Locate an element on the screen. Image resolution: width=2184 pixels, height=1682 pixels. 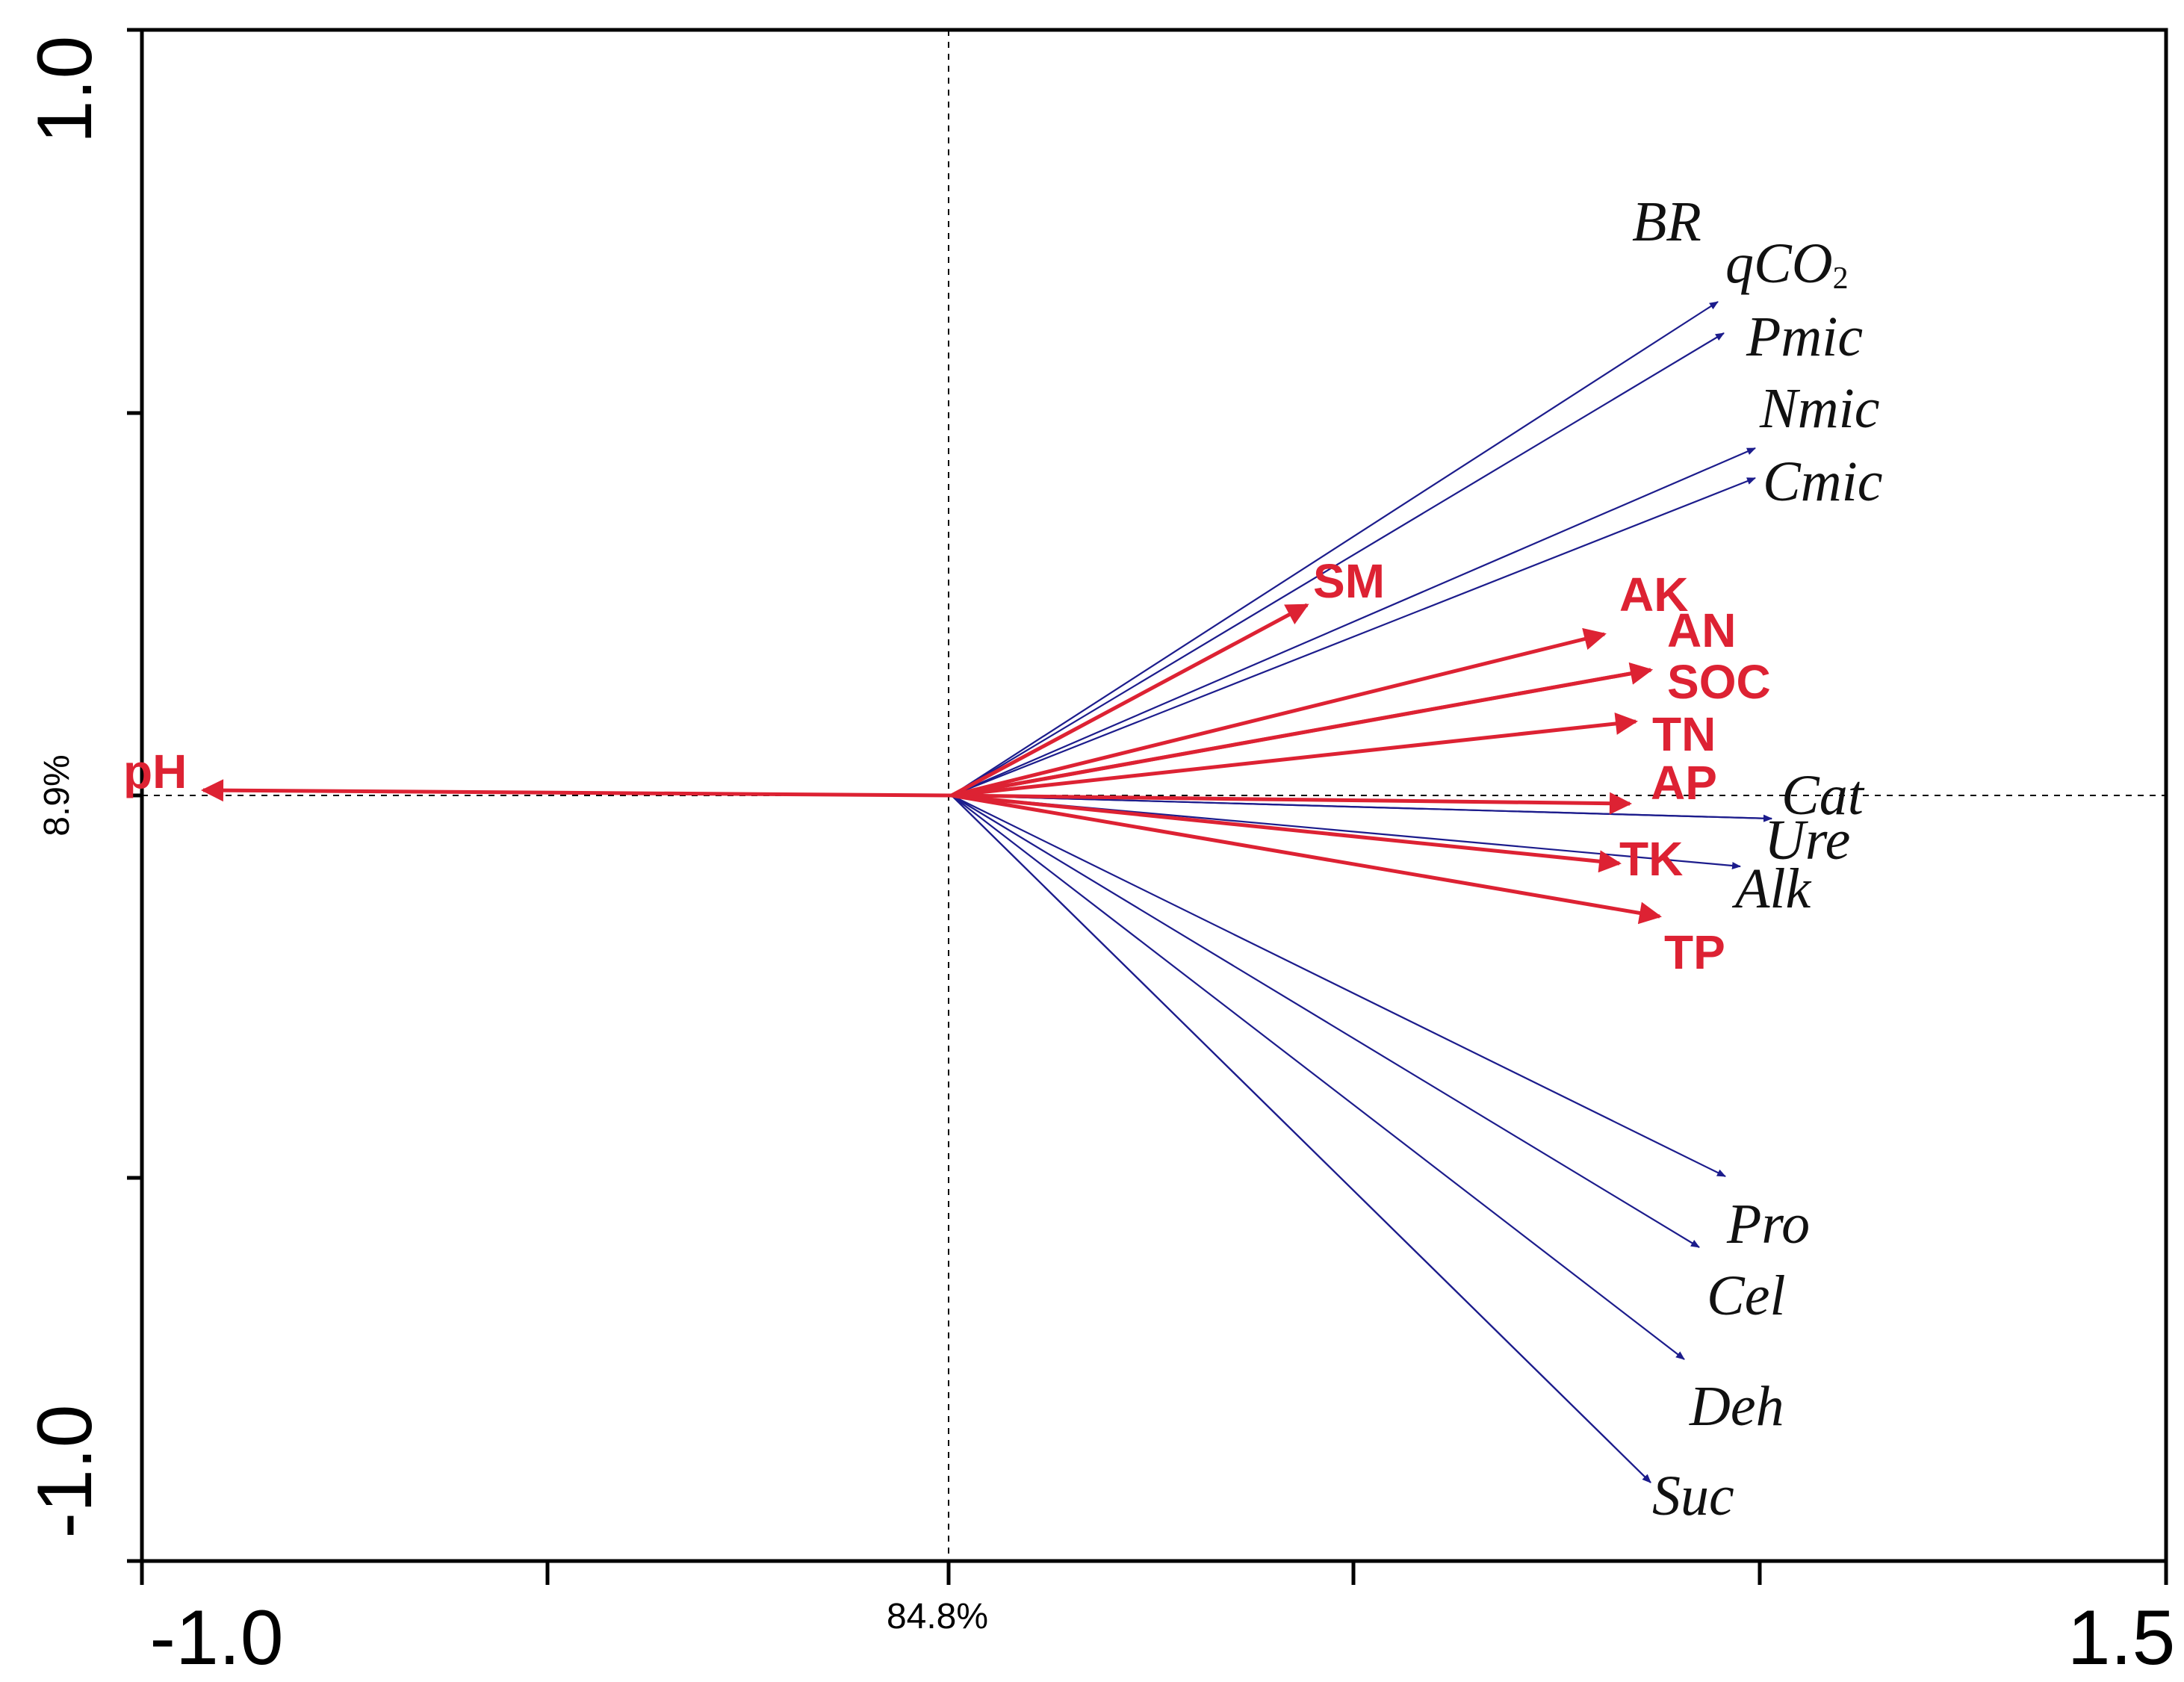
label-cat: Cat is located at coordinates (1823, 795).